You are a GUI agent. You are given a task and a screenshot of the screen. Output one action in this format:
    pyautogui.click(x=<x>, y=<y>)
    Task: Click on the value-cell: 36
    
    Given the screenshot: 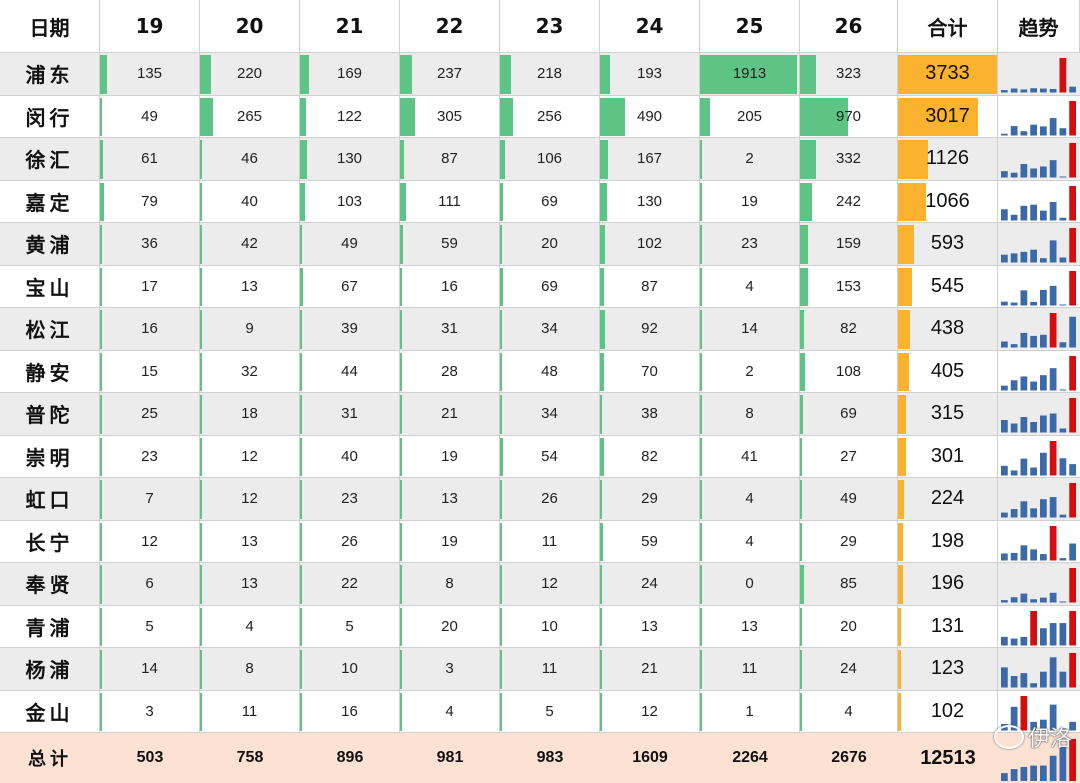 What is the action you would take?
    pyautogui.click(x=150, y=244)
    